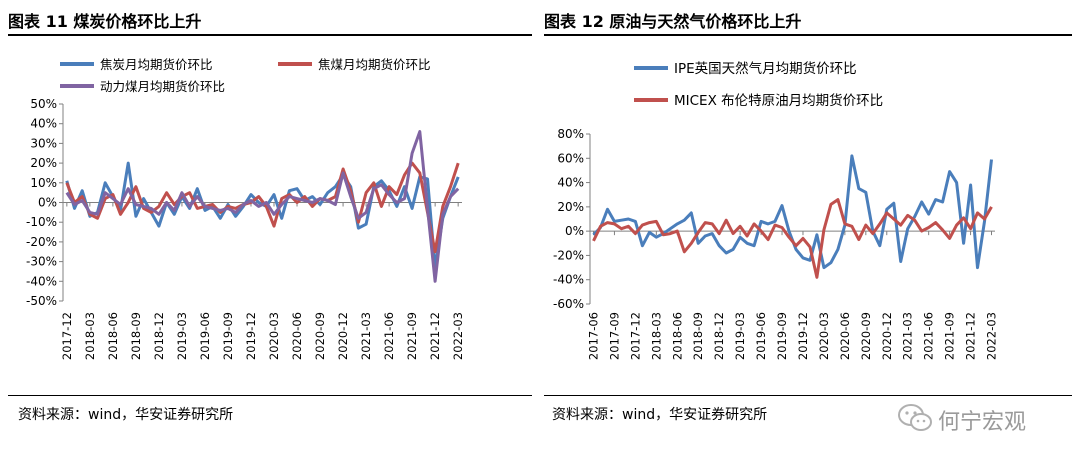 This screenshot has height=466, width=1080. I want to click on legend-label-1: 焦炭月均期货价环比, so click(156, 64).